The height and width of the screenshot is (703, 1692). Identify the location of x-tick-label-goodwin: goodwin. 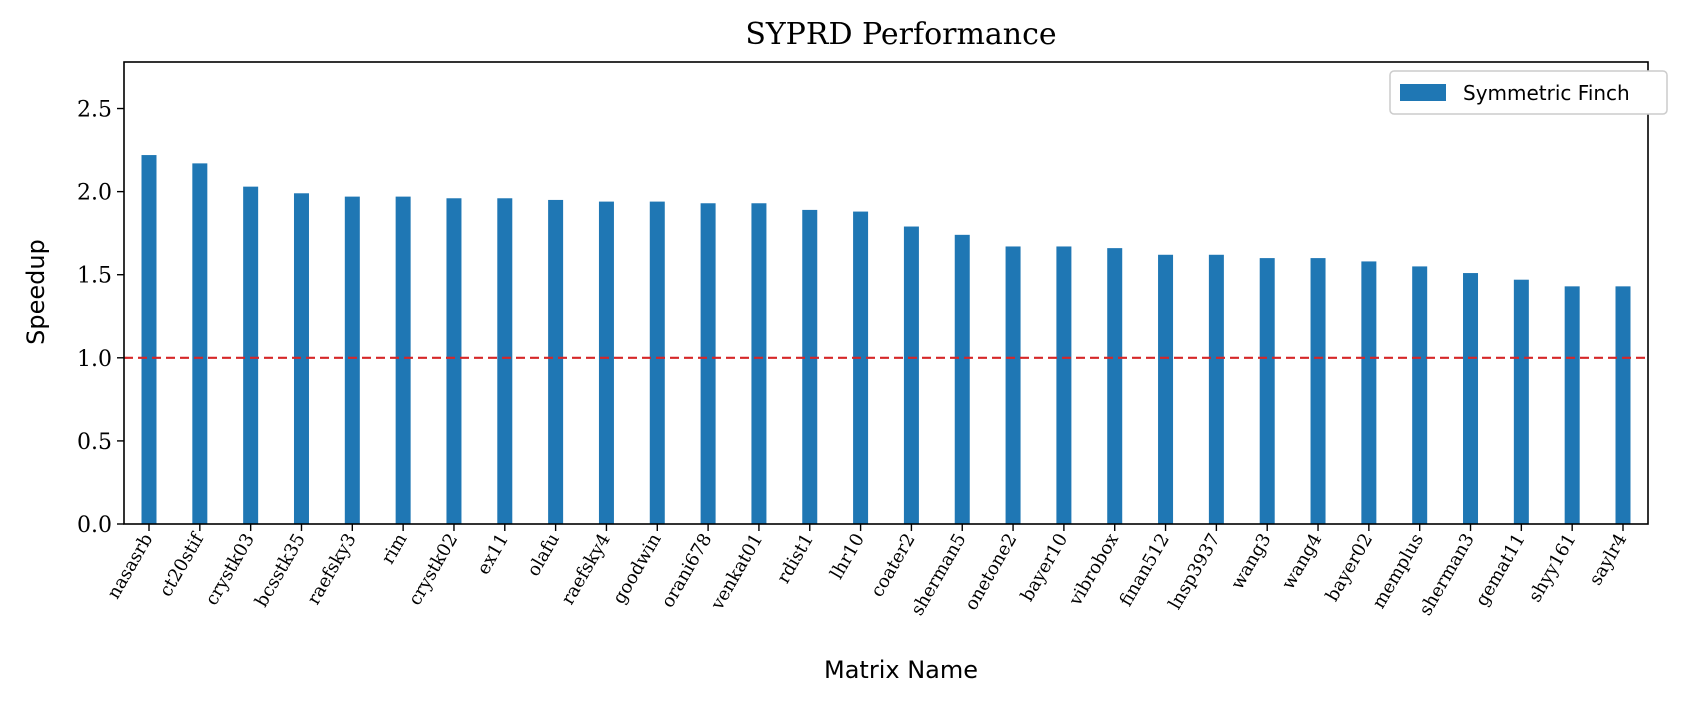
(637, 569).